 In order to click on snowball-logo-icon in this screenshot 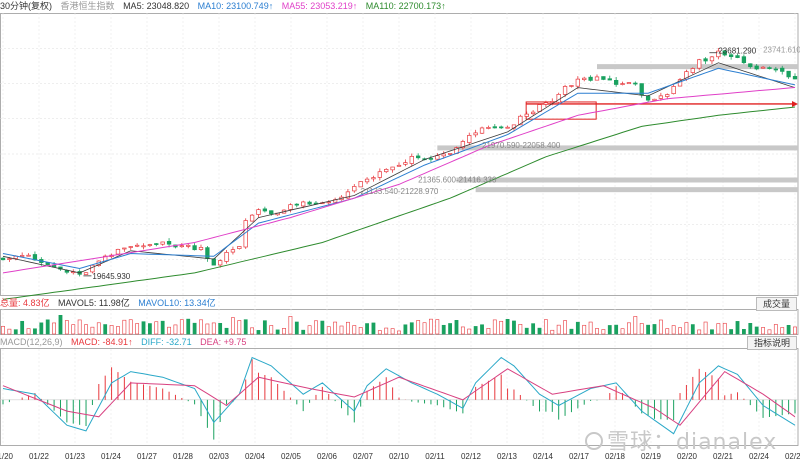, I will do `click(594, 441)`.